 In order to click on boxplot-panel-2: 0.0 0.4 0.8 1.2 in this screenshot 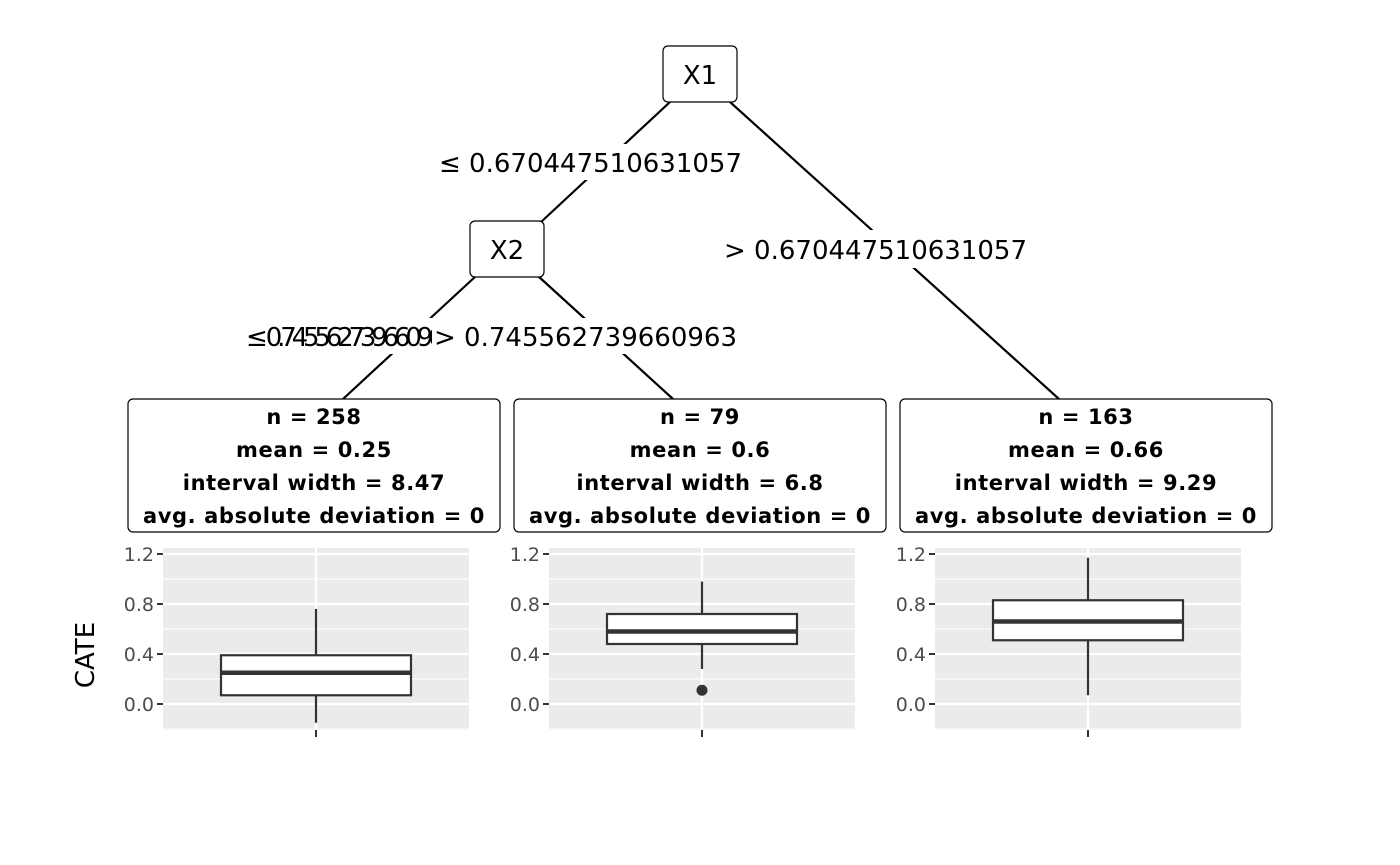, I will do `click(682, 640)`.